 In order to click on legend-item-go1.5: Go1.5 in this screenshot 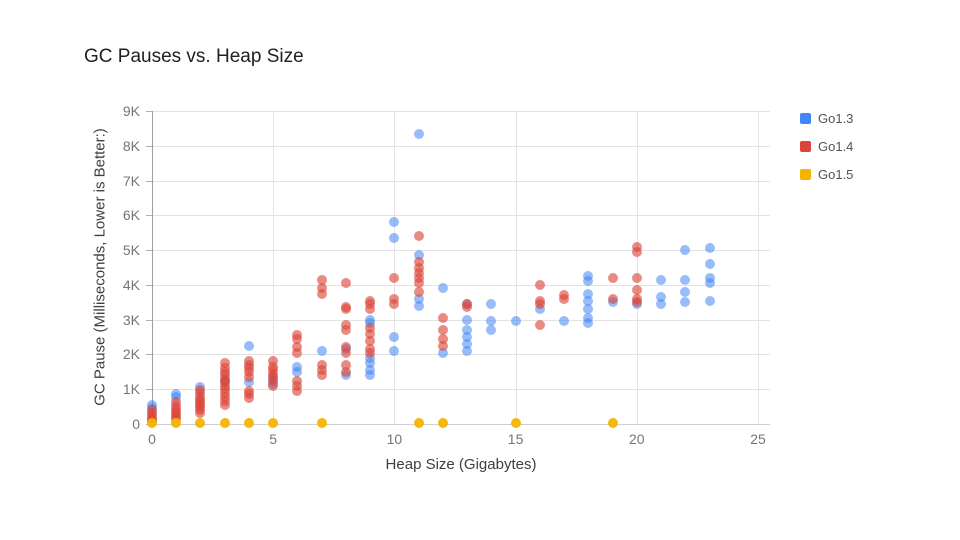, I will do `click(826, 174)`.